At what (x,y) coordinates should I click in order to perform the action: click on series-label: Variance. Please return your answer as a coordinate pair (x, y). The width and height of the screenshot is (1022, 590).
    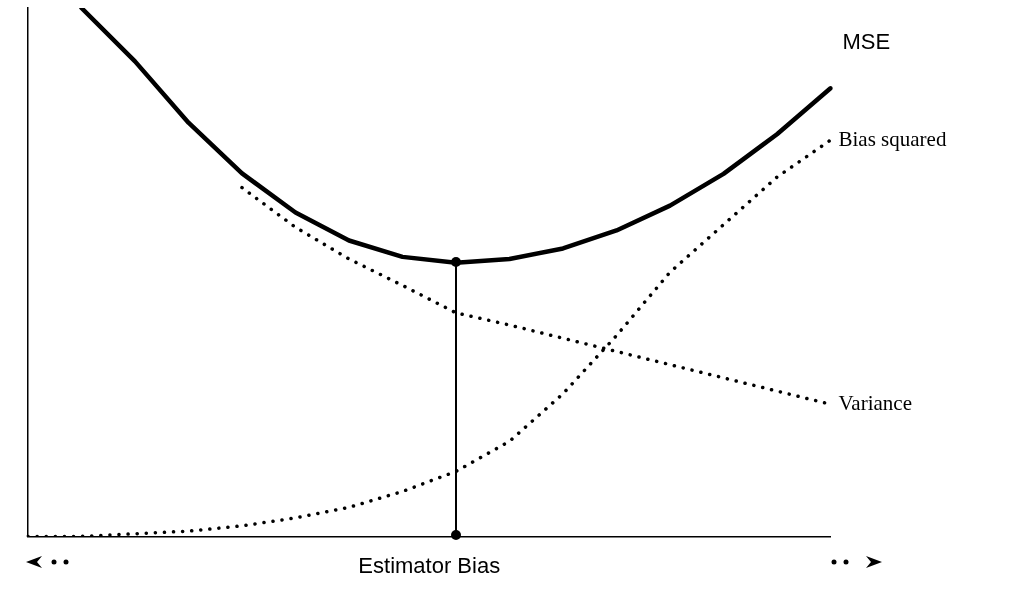
    Looking at the image, I should click on (875, 402).